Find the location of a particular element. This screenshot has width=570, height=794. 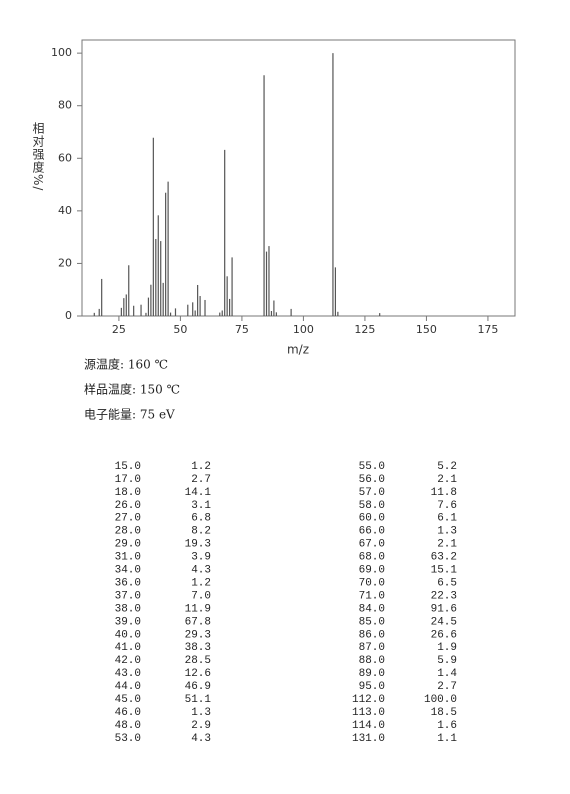

mass-cell: 31.0 is located at coordinates (128, 558).